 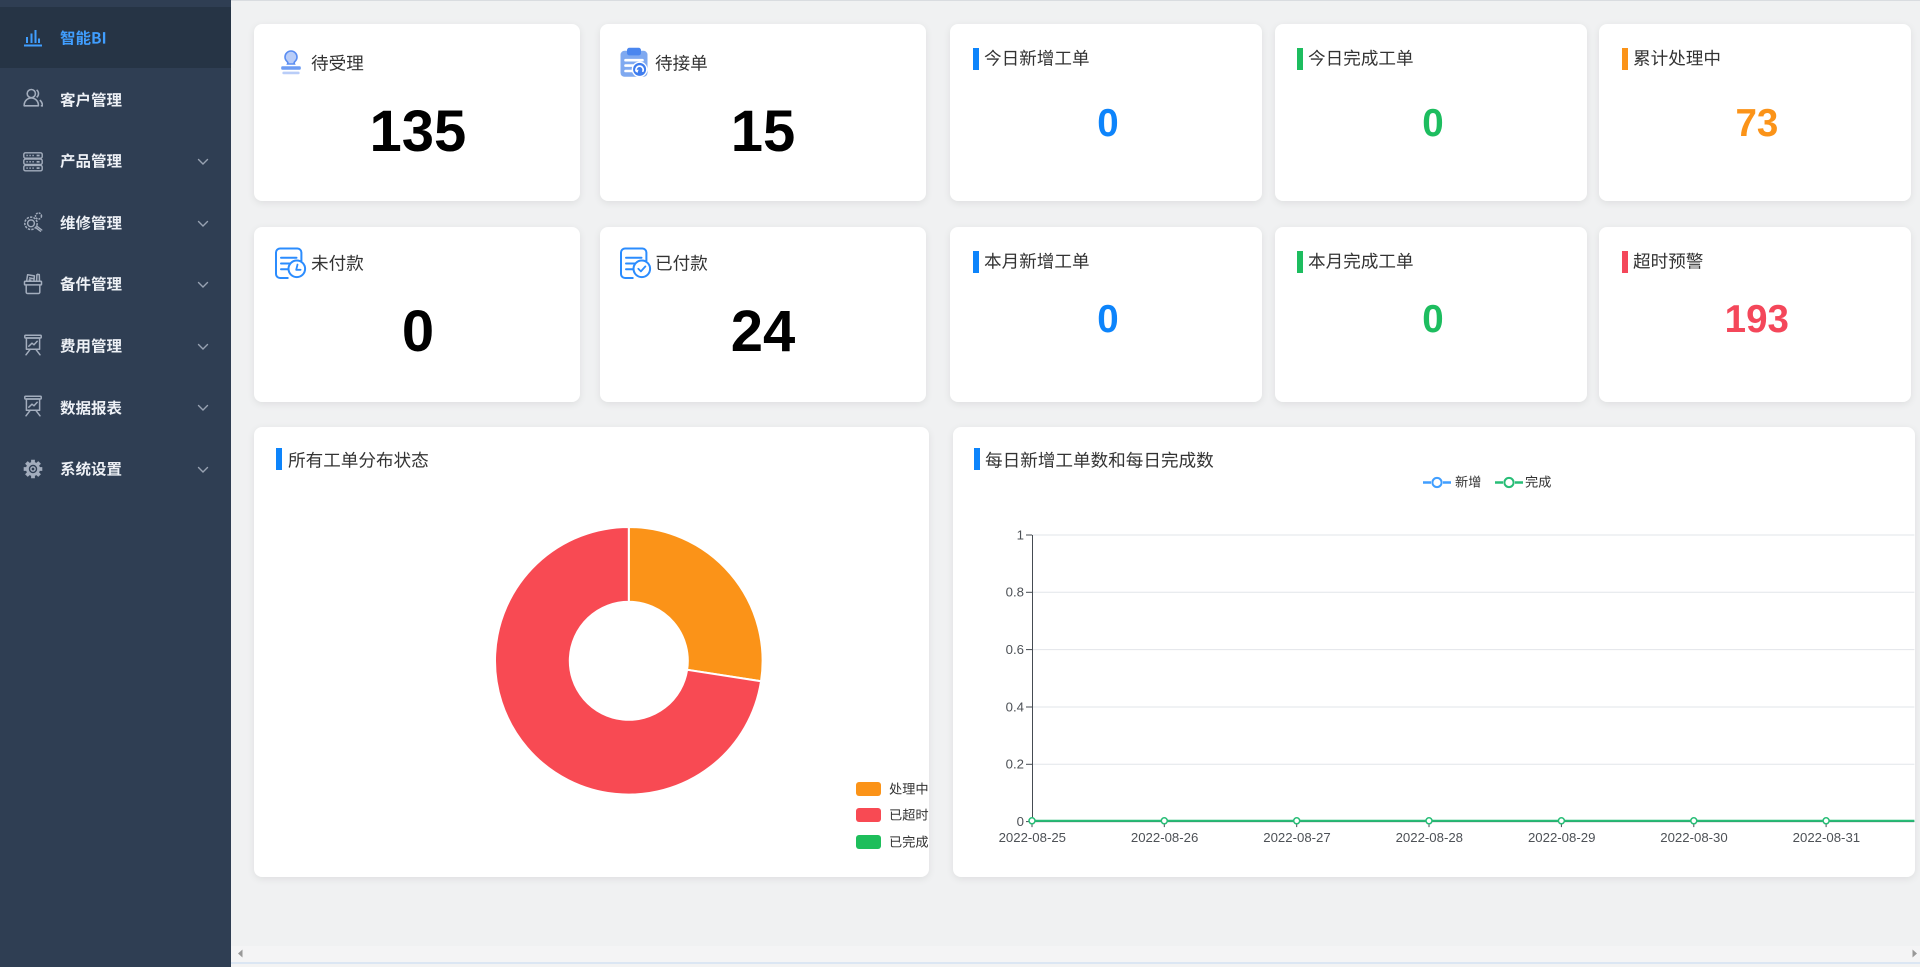 What do you see at coordinates (1561, 837) in the screenshot?
I see `svg-text: 2022-08-29` at bounding box center [1561, 837].